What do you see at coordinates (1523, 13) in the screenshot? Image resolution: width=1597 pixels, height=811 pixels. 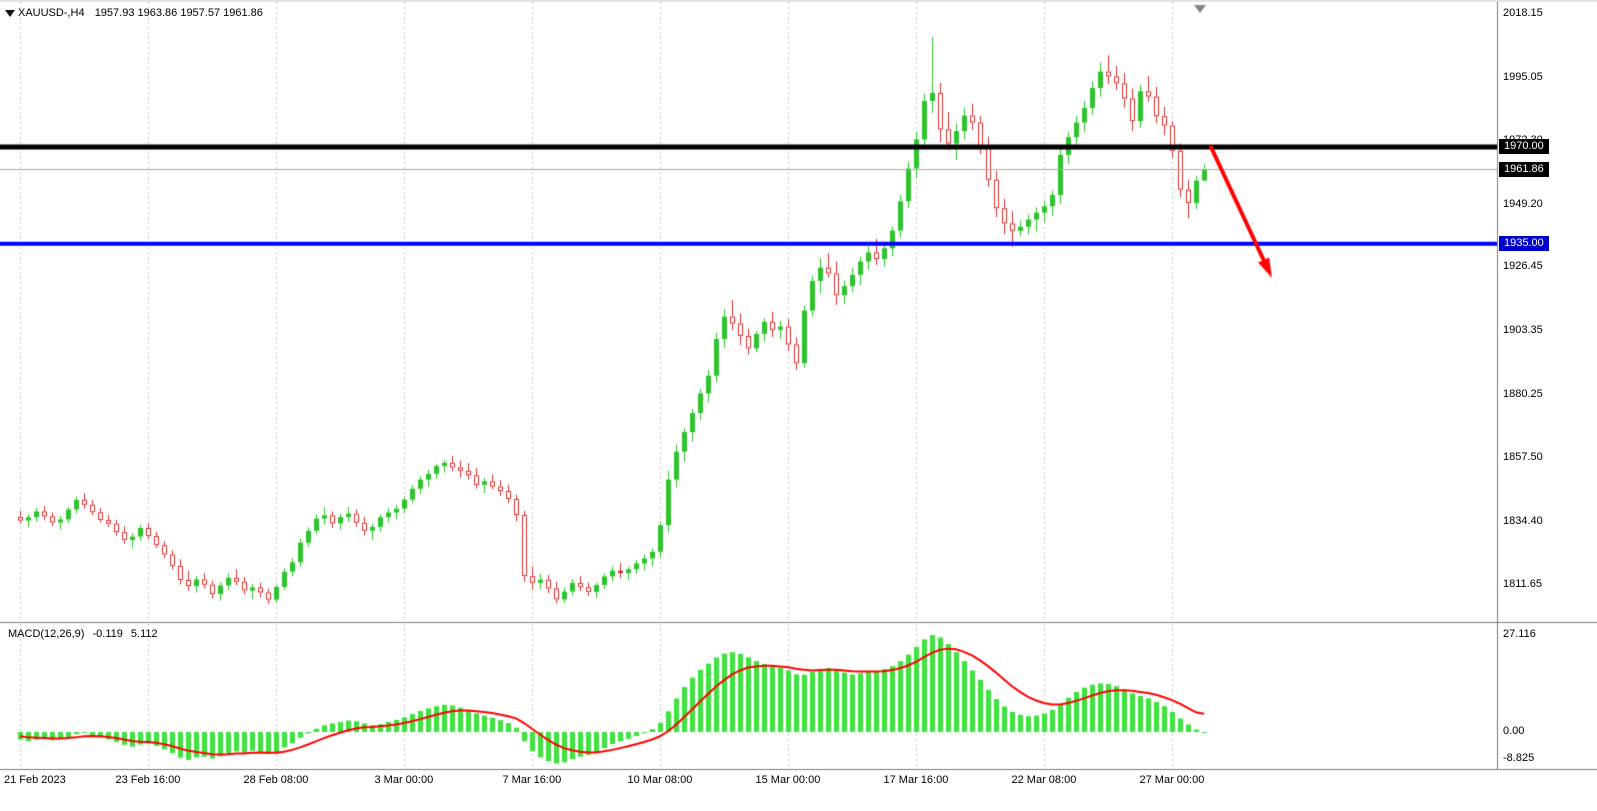 I see `price-axis-tick: 2018.15` at bounding box center [1523, 13].